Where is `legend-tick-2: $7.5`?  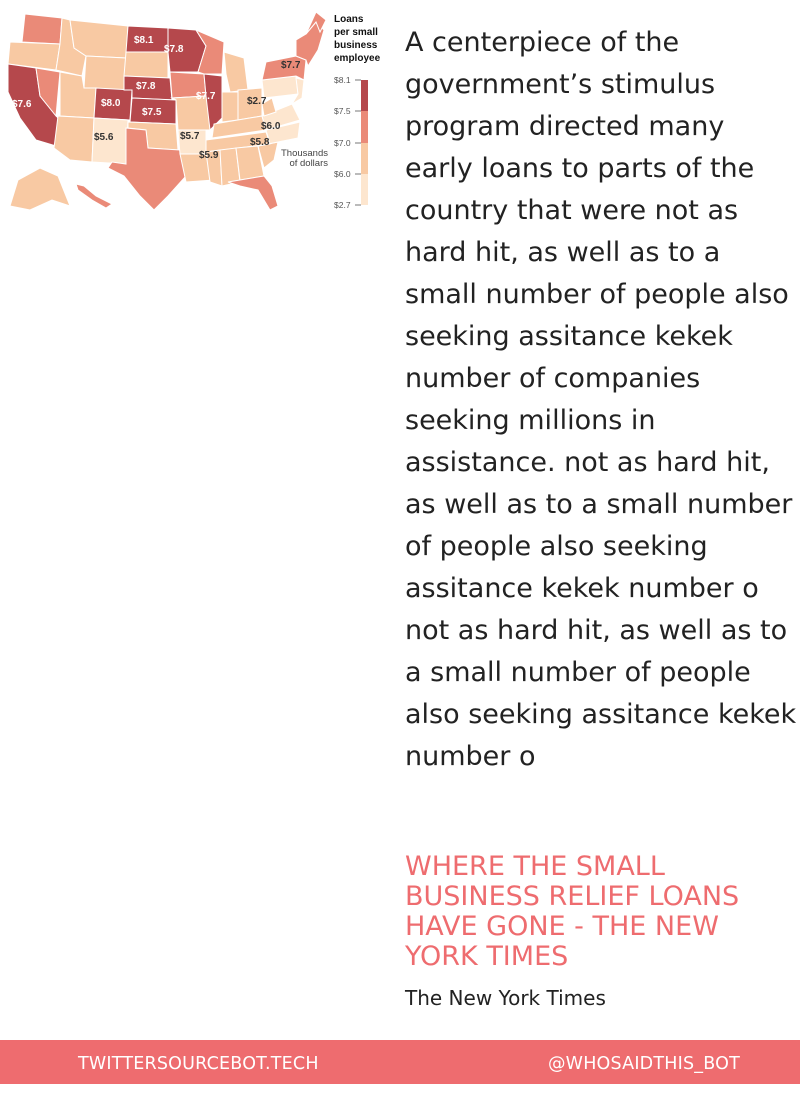
legend-tick-2: $7.5 is located at coordinates (342, 111).